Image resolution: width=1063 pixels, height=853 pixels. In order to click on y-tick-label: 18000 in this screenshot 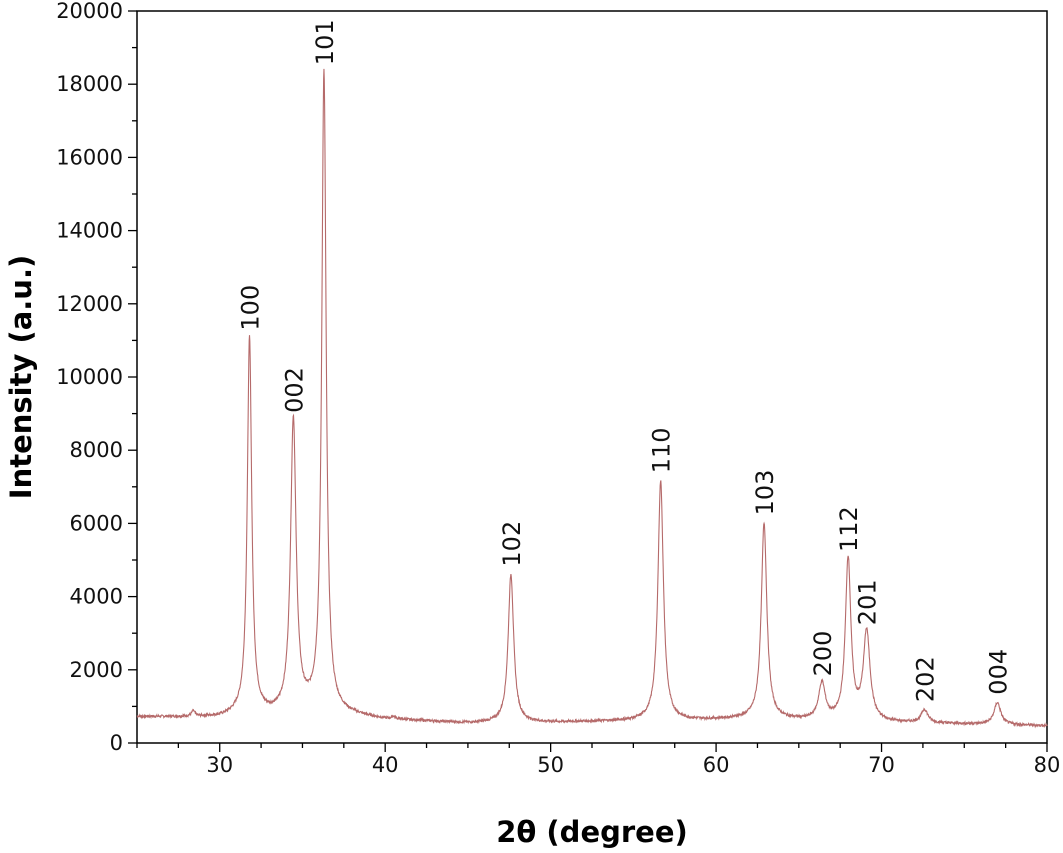, I will do `click(89, 84)`.